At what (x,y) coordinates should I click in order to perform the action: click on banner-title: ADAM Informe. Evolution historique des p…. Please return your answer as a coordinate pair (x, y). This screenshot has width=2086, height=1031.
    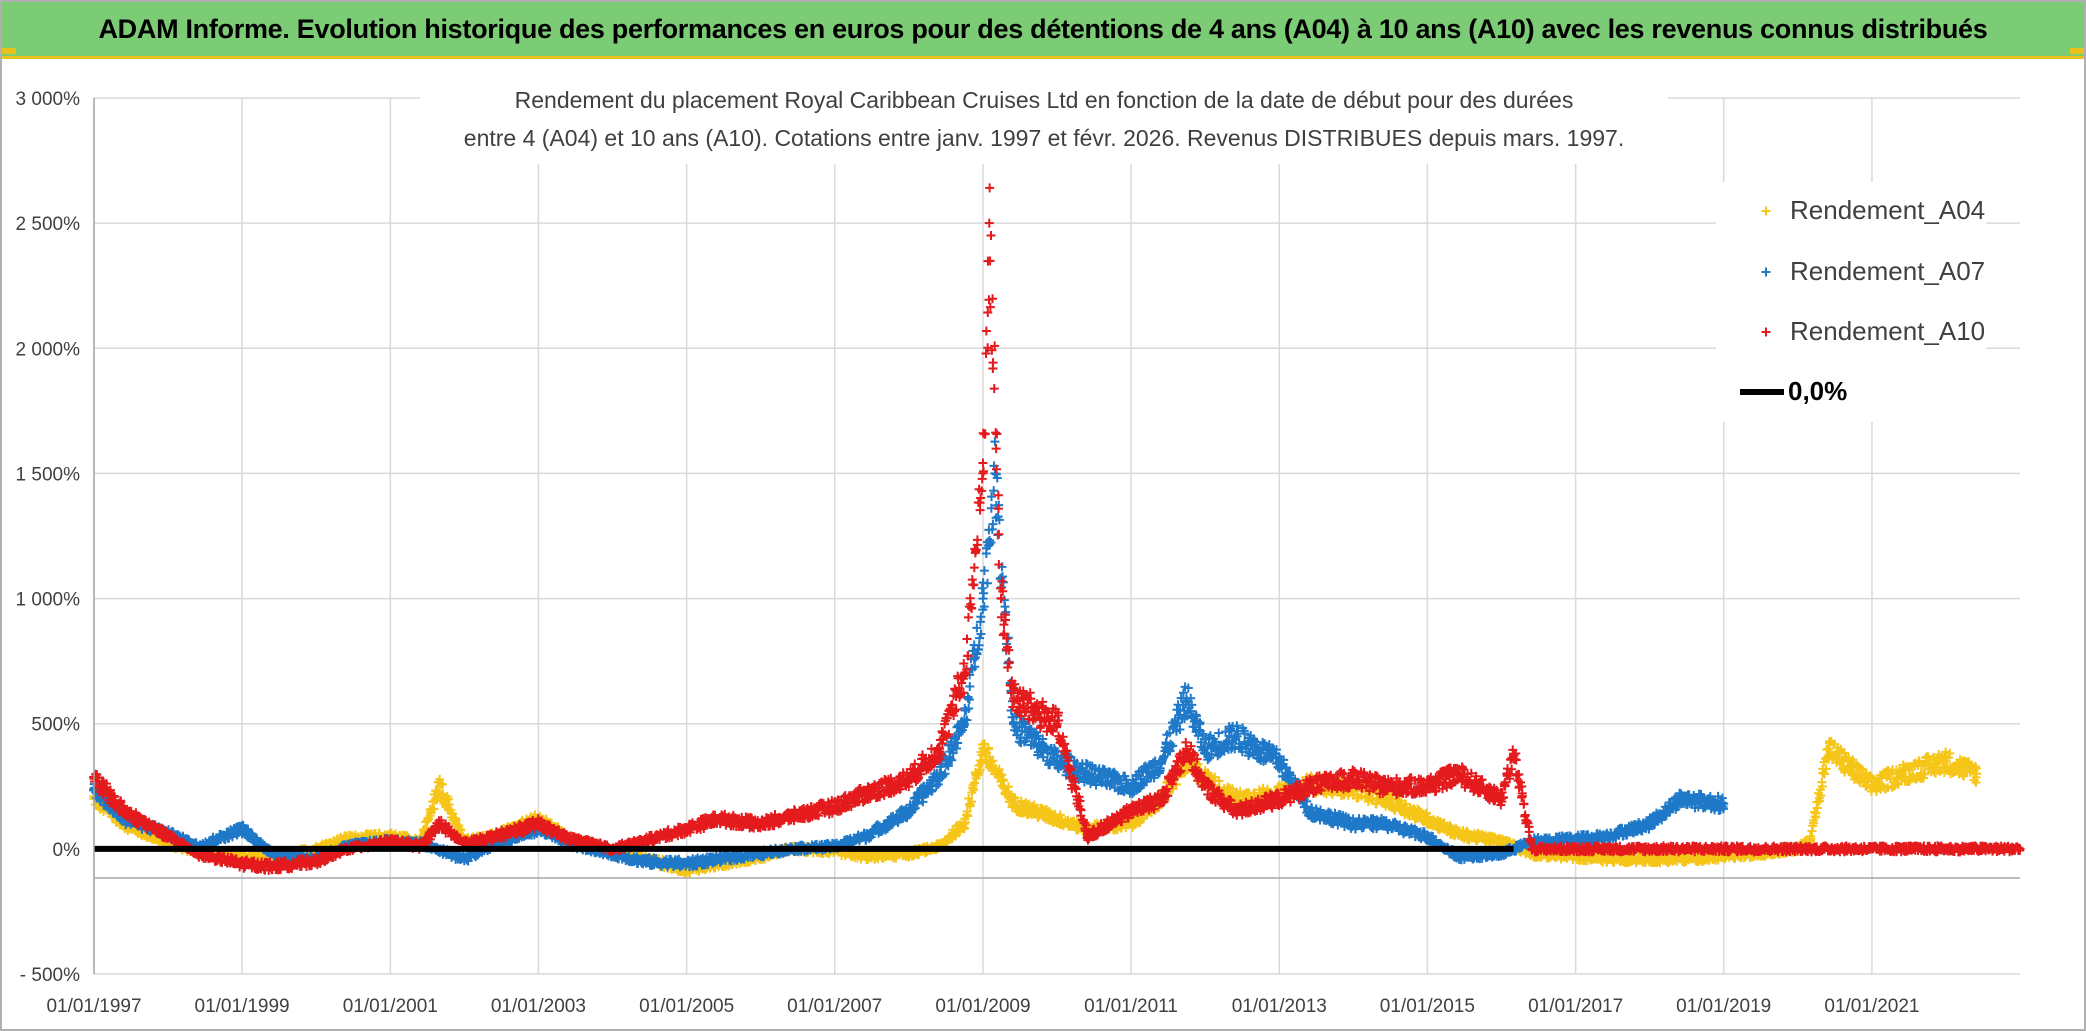
    Looking at the image, I should click on (1043, 28).